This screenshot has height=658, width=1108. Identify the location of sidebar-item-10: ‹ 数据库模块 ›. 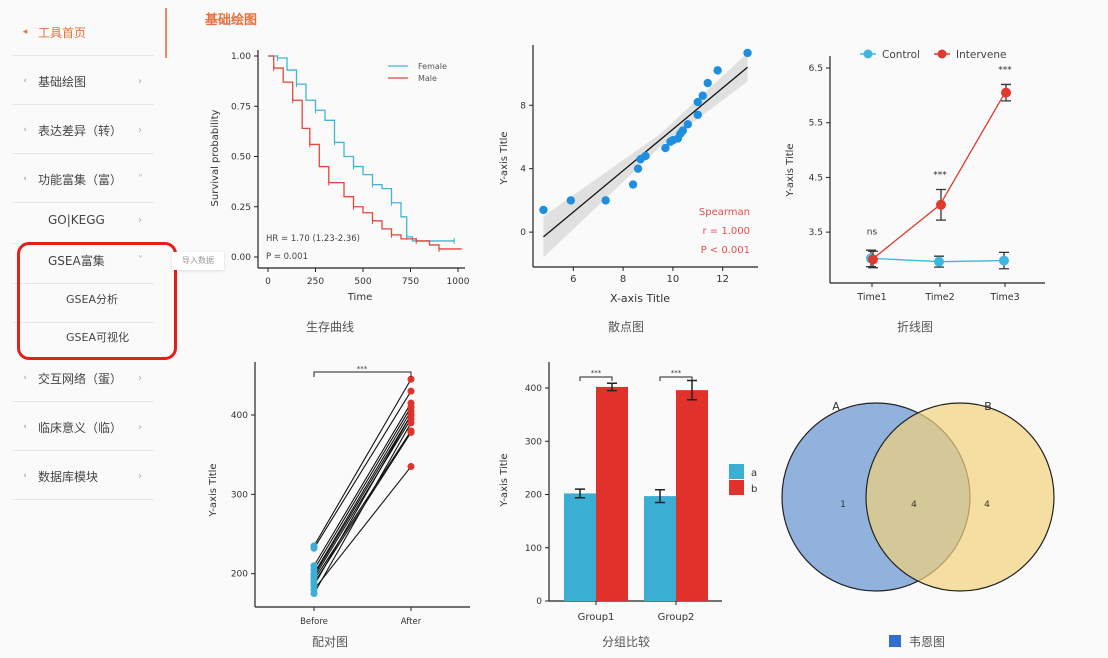
(83, 476).